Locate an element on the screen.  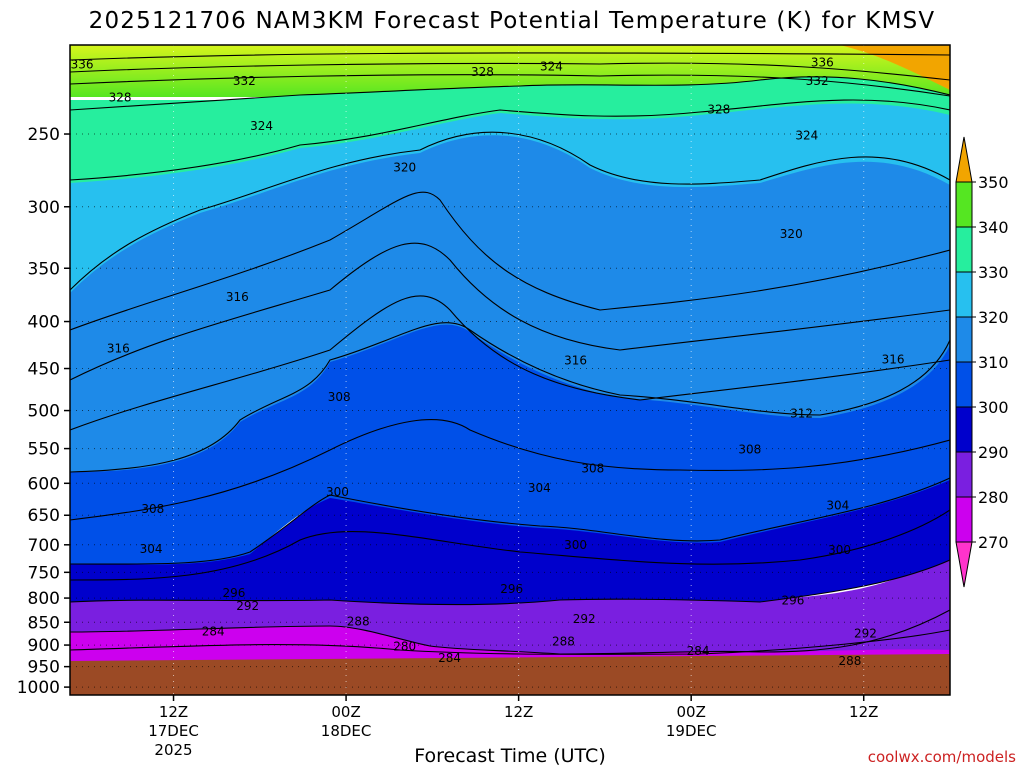
colorbar-label: 310 is located at coordinates (993, 362).